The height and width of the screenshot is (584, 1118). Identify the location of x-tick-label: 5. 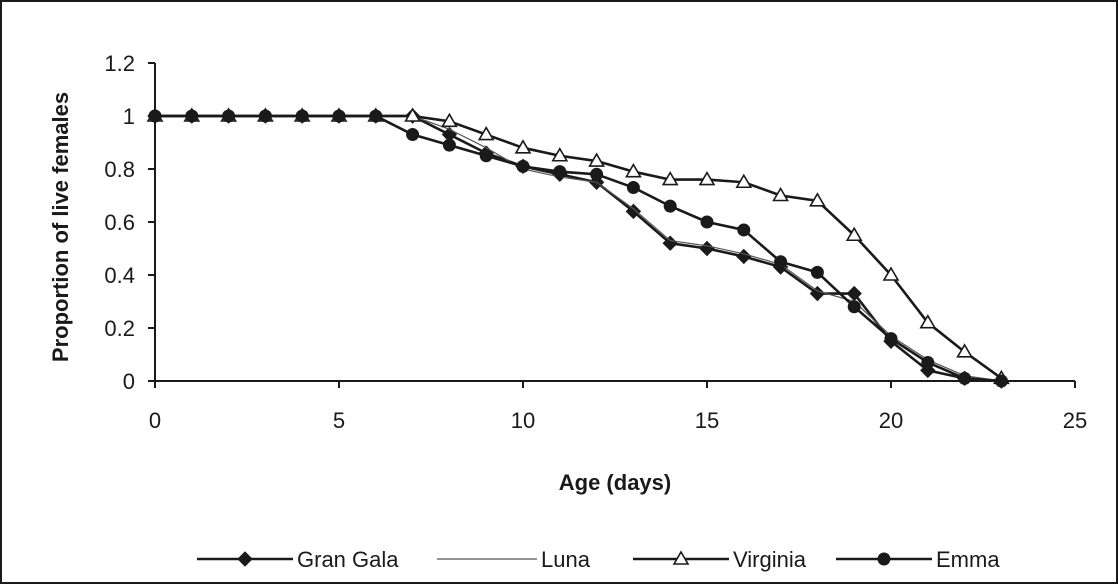
(339, 420).